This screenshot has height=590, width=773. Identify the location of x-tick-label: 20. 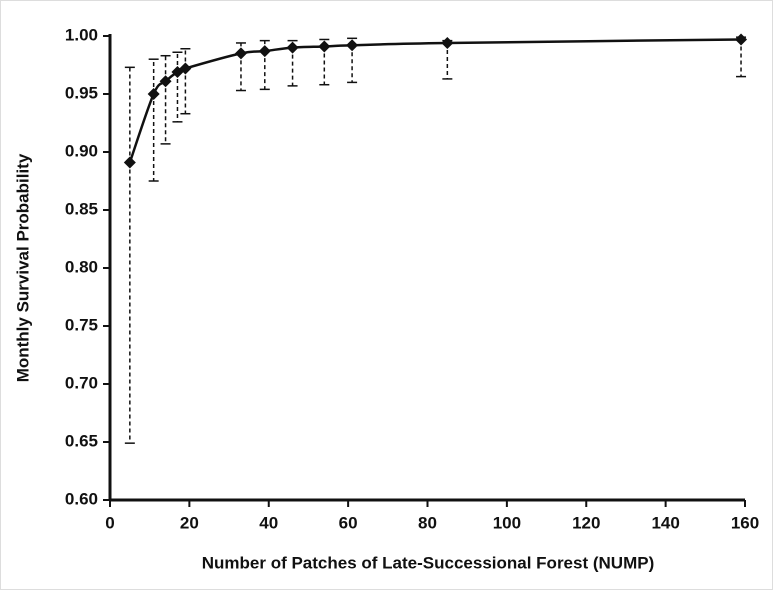
(189, 522).